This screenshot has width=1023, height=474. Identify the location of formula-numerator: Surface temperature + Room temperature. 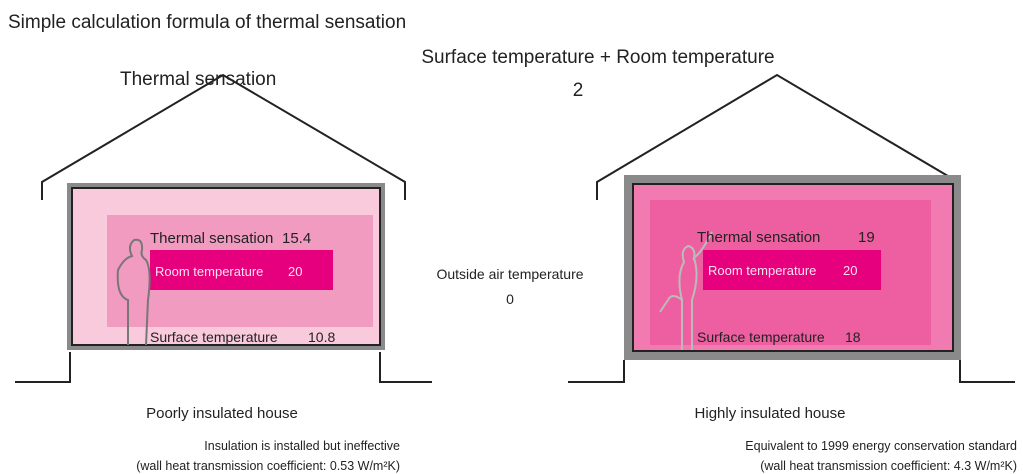
(597, 57).